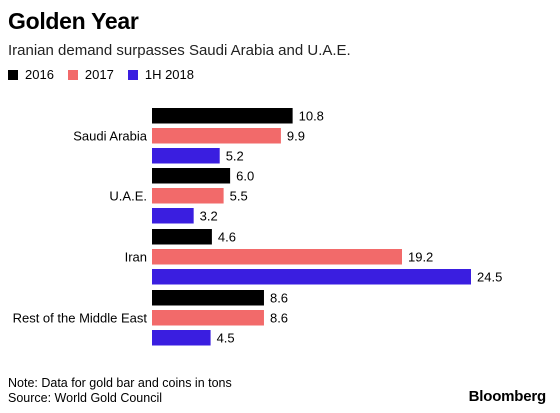 This screenshot has width=560, height=413. Describe the element at coordinates (279, 317) in the screenshot. I see `value-label-rest-of-the-middle-east-2017: 8.6` at that location.